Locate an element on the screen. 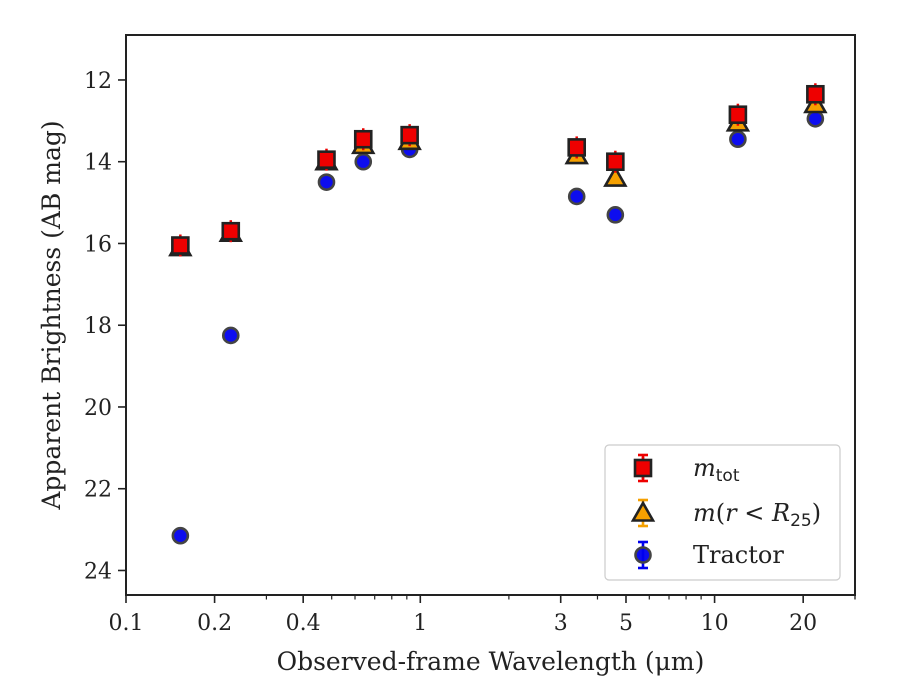  x-tick-label: 0.2 is located at coordinates (214, 623).